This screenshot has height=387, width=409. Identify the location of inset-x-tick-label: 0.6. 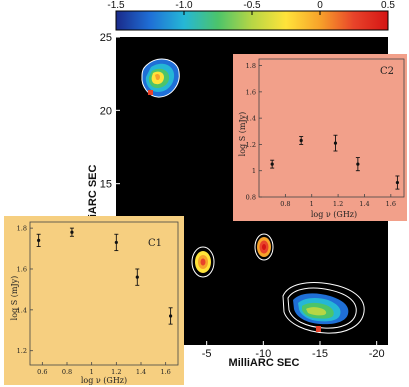
(42, 372).